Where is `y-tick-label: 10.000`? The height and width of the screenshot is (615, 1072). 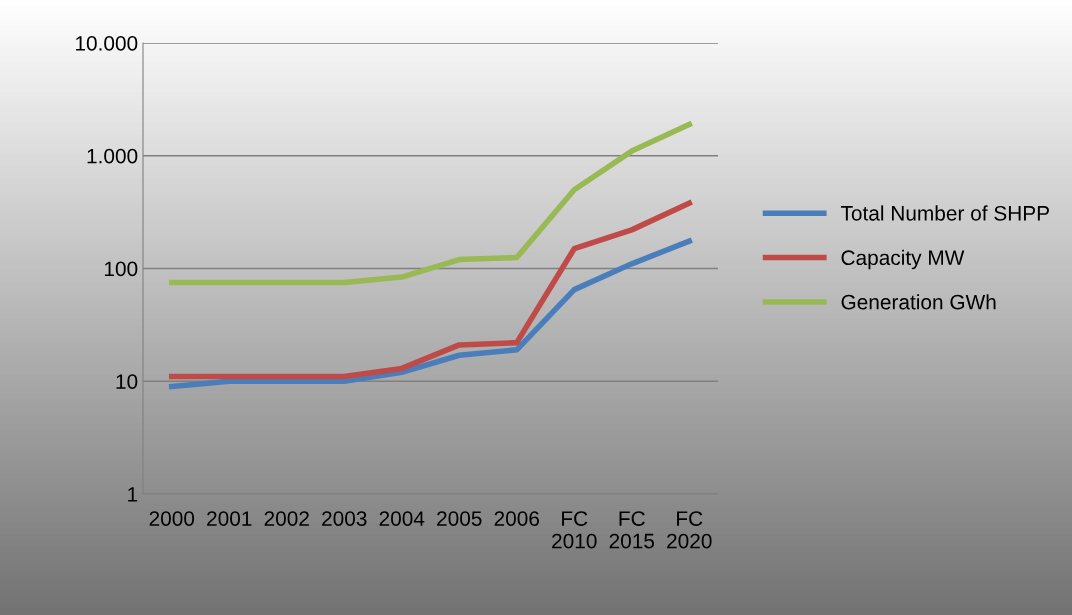 y-tick-label: 10.000 is located at coordinates (107, 43).